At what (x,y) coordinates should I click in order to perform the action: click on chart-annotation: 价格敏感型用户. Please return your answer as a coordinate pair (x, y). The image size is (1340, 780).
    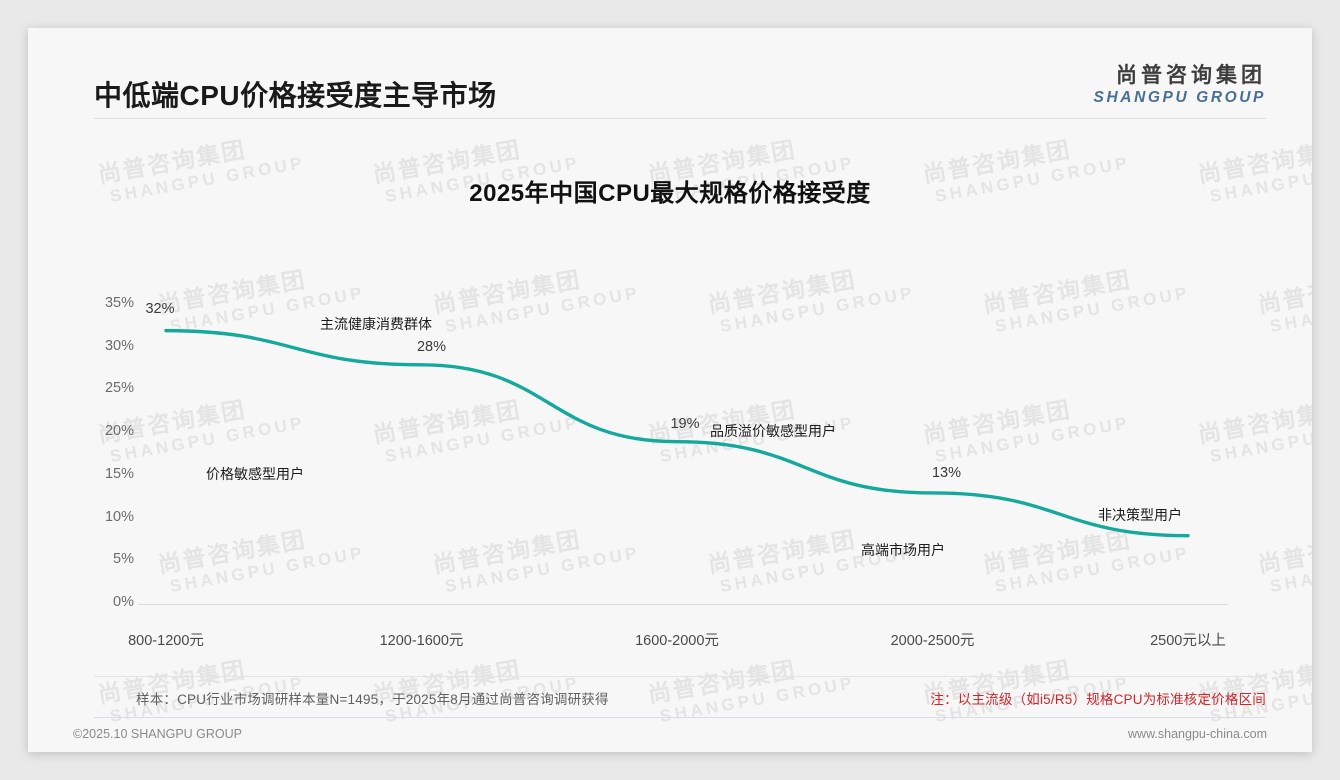
    Looking at the image, I should click on (255, 474).